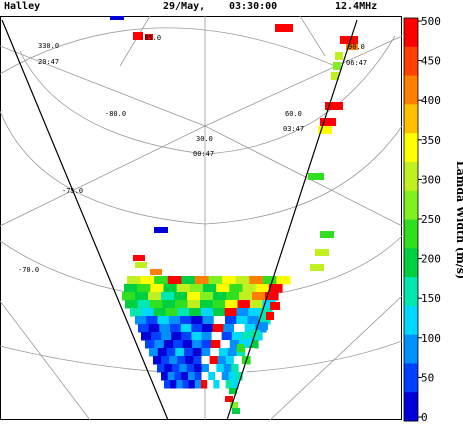  I want to click on date-label: 29/May,, so click(184, 6).